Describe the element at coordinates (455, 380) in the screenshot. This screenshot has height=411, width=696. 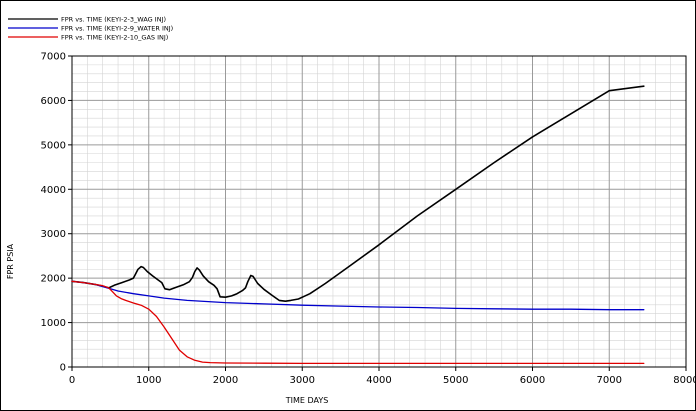
I see `x-tick-label: 5000` at that location.